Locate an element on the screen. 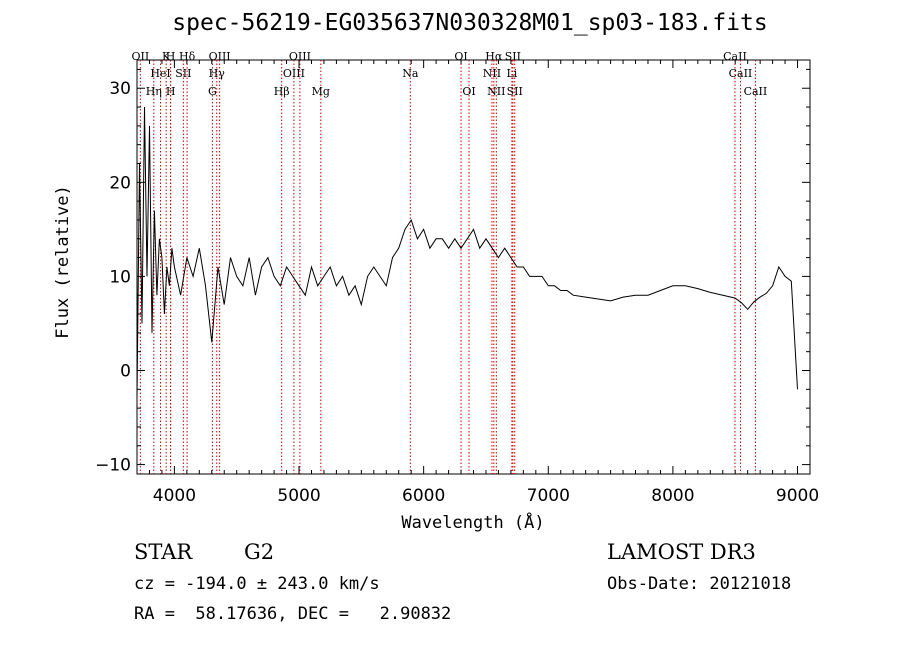  redshift-text: cz = -194.0 ± 243.0 km/s is located at coordinates (257, 584).